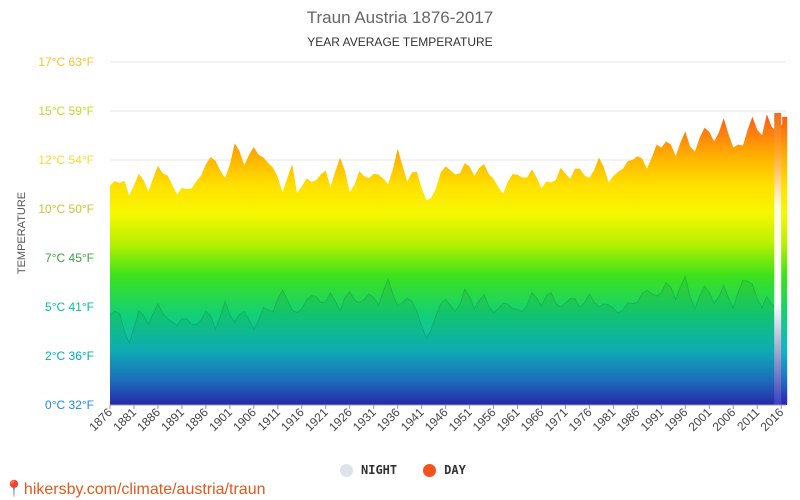 The image size is (800, 500). I want to click on x-tick-label: 1976, so click(580, 419).